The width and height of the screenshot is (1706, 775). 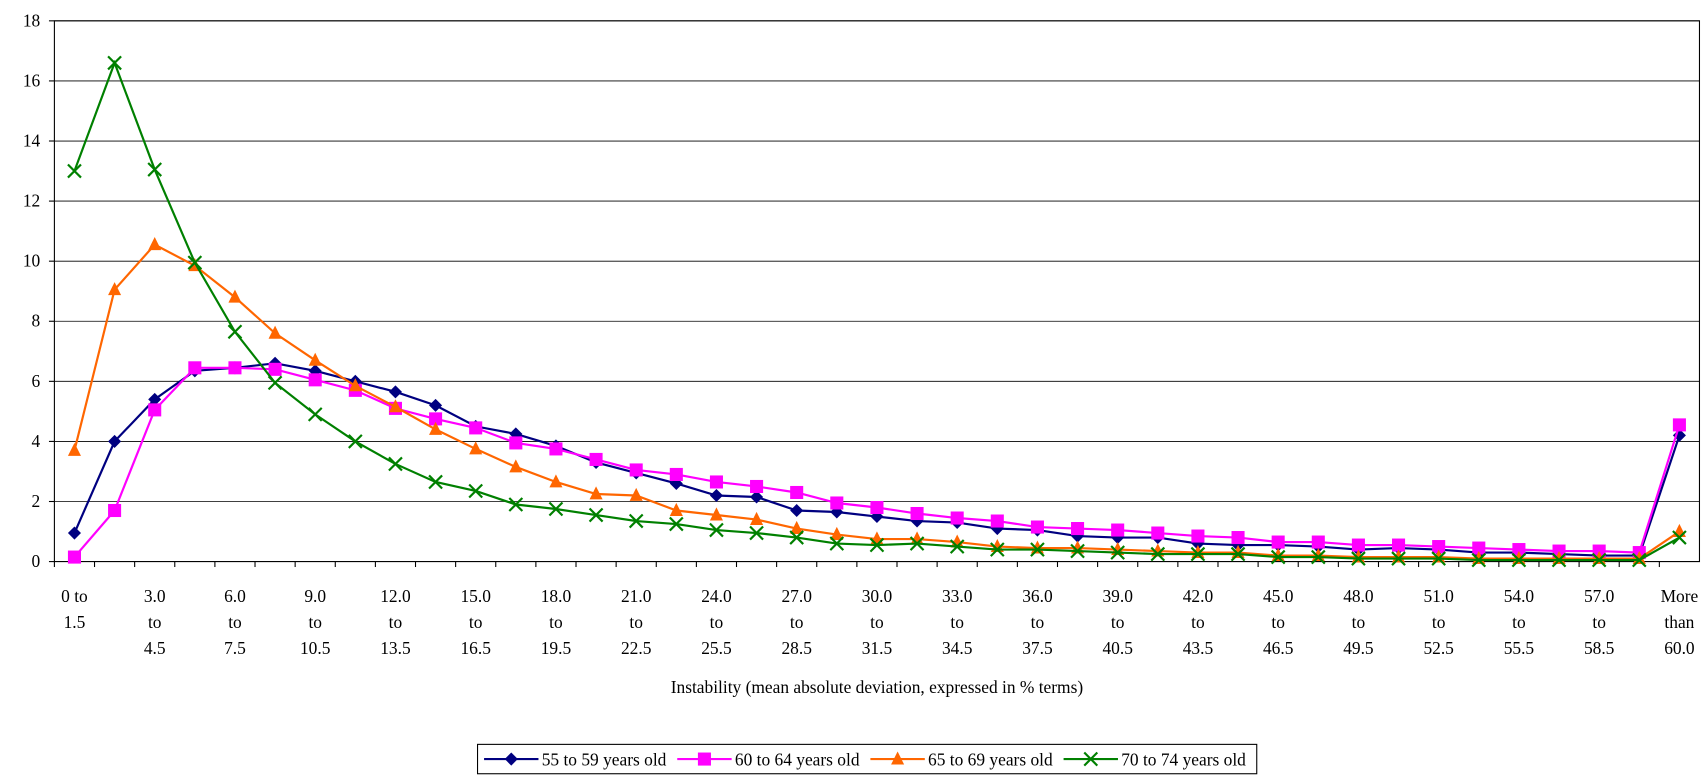 What do you see at coordinates (796, 622) in the screenshot?
I see `x-tick-label: 27.0 to 28.5` at bounding box center [796, 622].